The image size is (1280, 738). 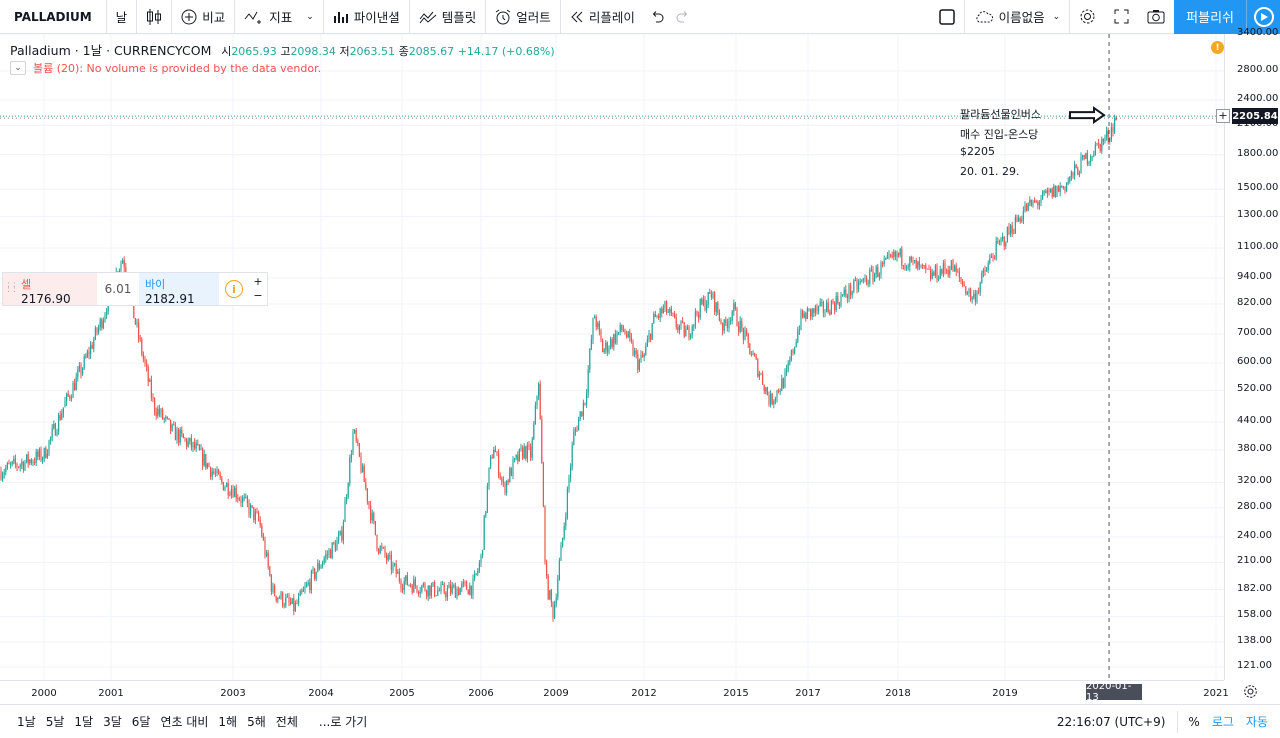 What do you see at coordinates (258, 281) in the screenshot?
I see `increase-button: +` at bounding box center [258, 281].